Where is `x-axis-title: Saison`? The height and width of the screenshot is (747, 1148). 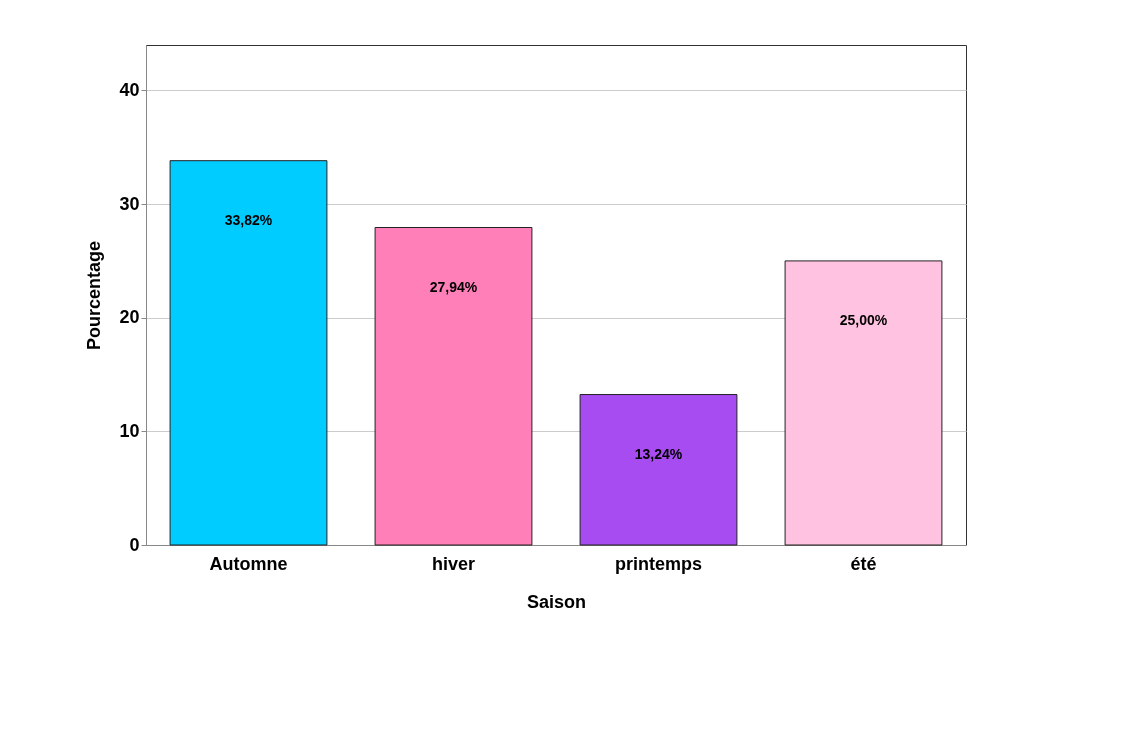
x-axis-title: Saison is located at coordinates (556, 601).